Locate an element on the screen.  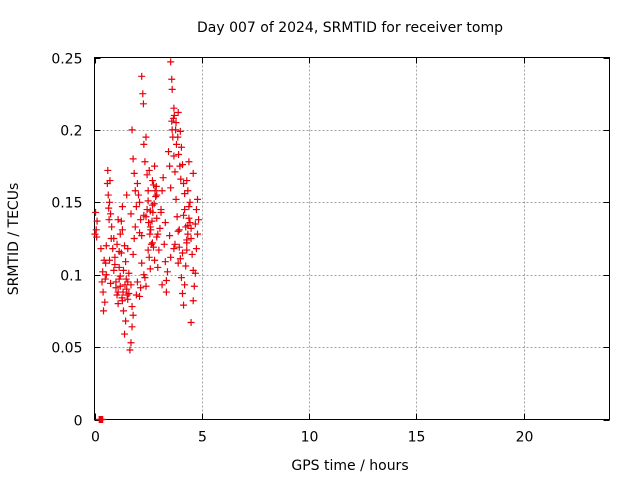
y-axis-label: SRMTID / TECUs is located at coordinates (14, 239).